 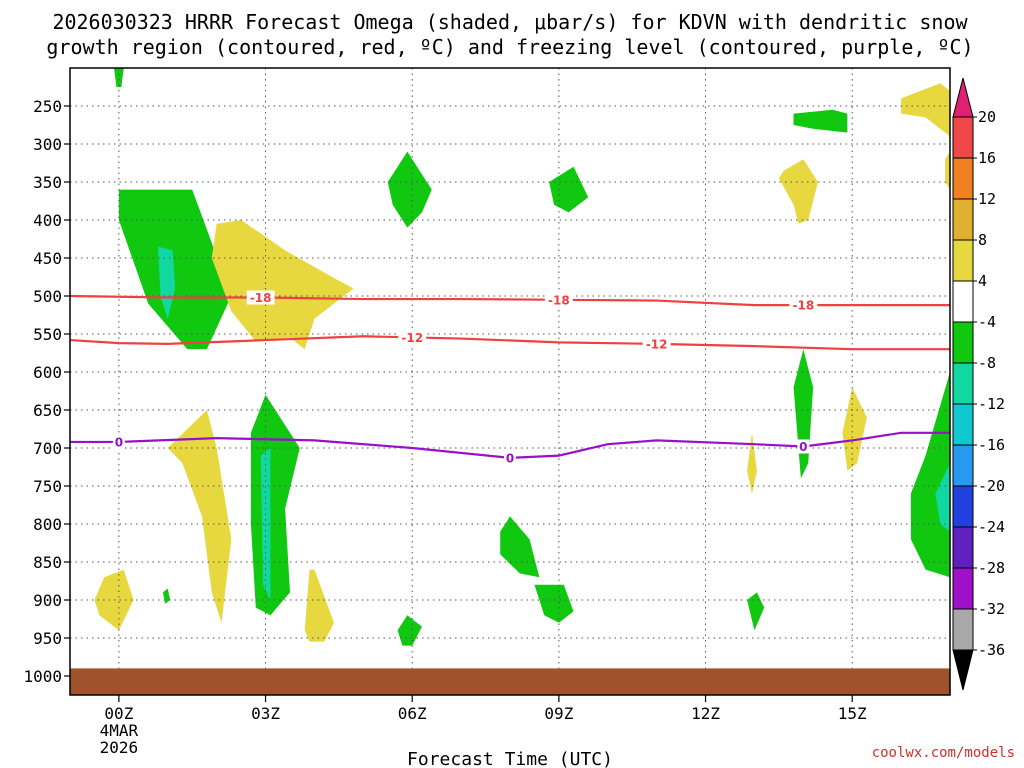 I want to click on freezing-level-contour-label-0: 0, so click(x=119, y=442).